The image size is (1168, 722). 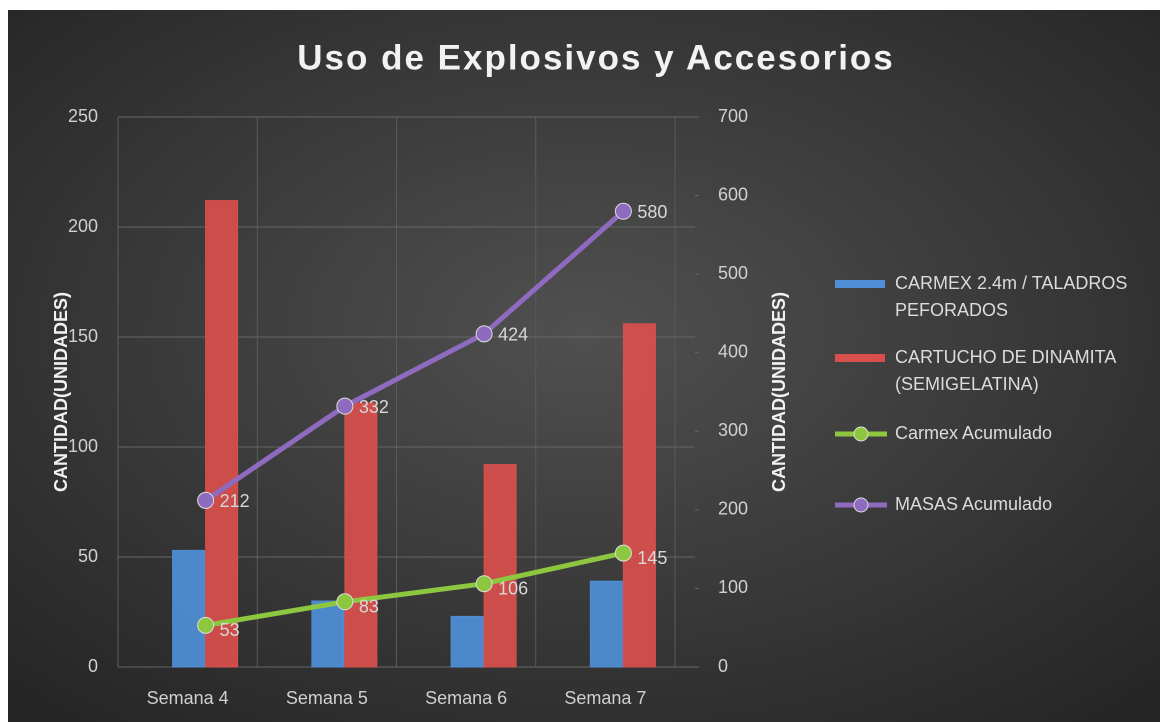 I want to click on y2-tick-label: 100, so click(x=733, y=587).